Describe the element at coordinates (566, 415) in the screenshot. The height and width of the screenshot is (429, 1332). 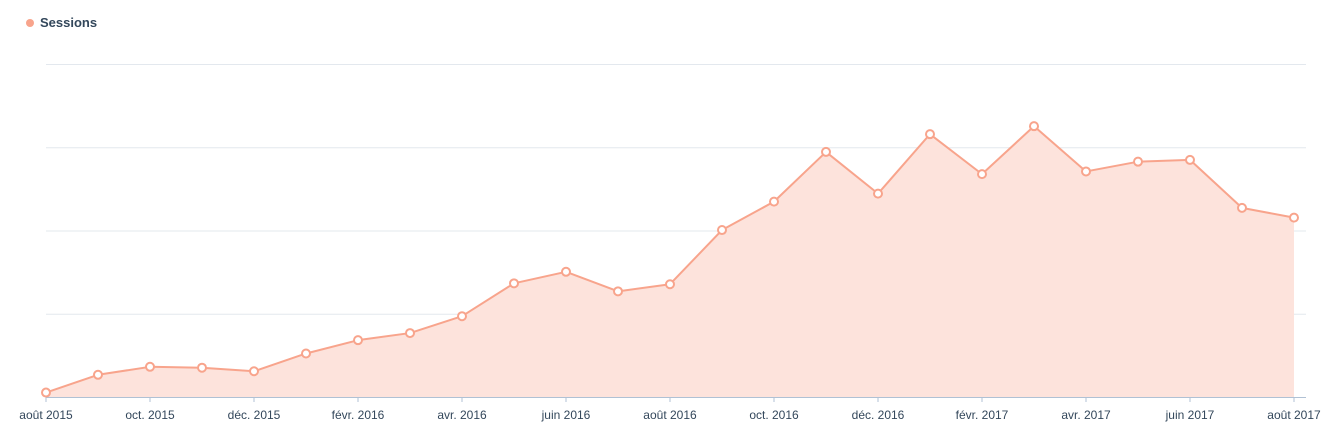
I see `x-tick-label: juin 2016` at that location.